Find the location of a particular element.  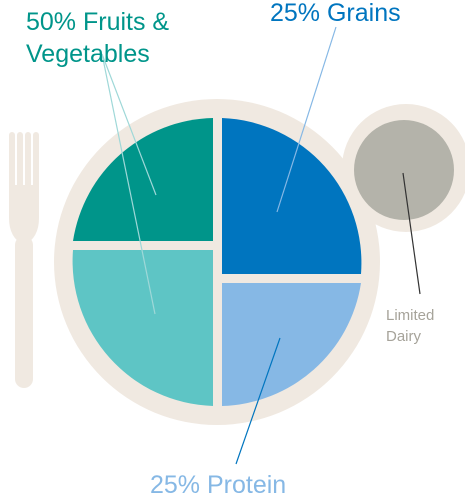

dairy-cup is located at coordinates (404, 170).